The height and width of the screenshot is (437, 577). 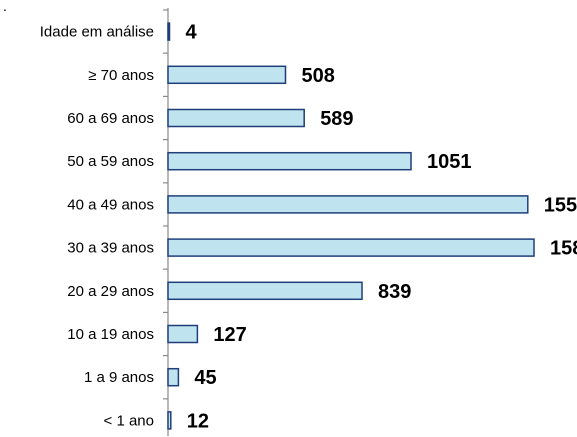 What do you see at coordinates (110, 204) in the screenshot?
I see `category-label: 40 a 49 anos` at bounding box center [110, 204].